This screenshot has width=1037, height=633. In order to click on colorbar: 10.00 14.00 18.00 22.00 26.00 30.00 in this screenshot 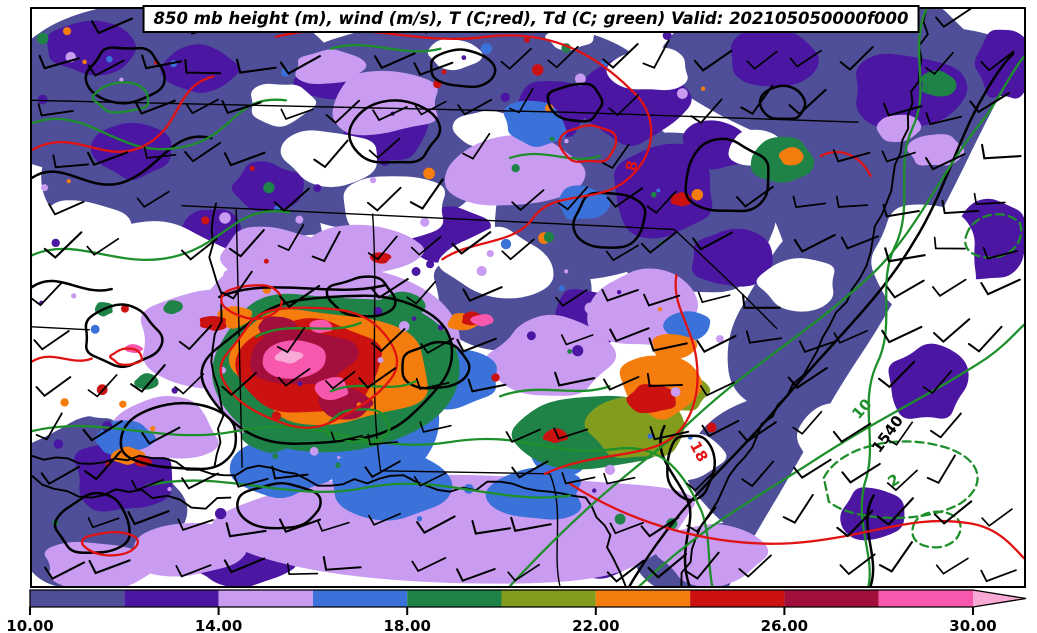, I will do `click(516, 611)`.